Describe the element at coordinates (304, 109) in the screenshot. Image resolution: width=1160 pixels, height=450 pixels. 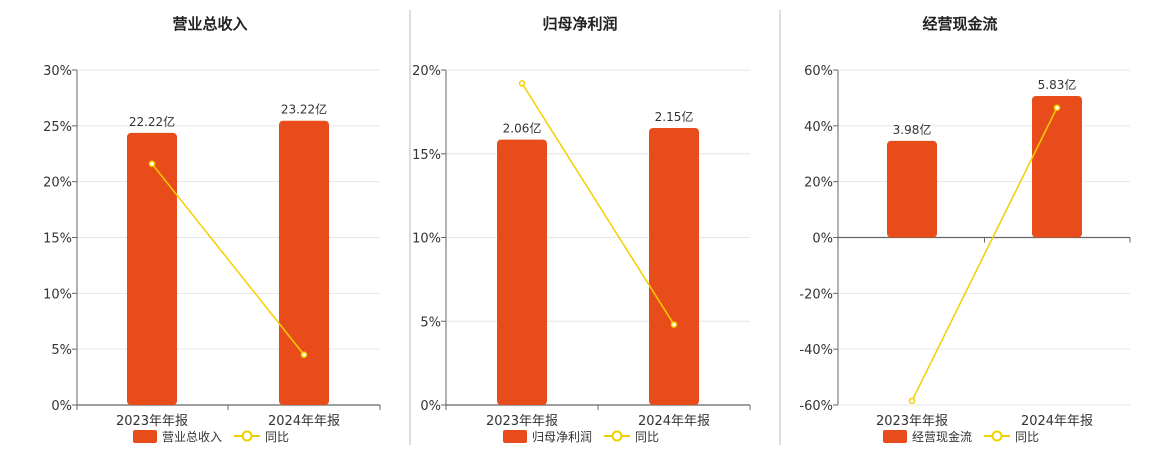
I see `bar-data-label: 23.22亿` at that location.